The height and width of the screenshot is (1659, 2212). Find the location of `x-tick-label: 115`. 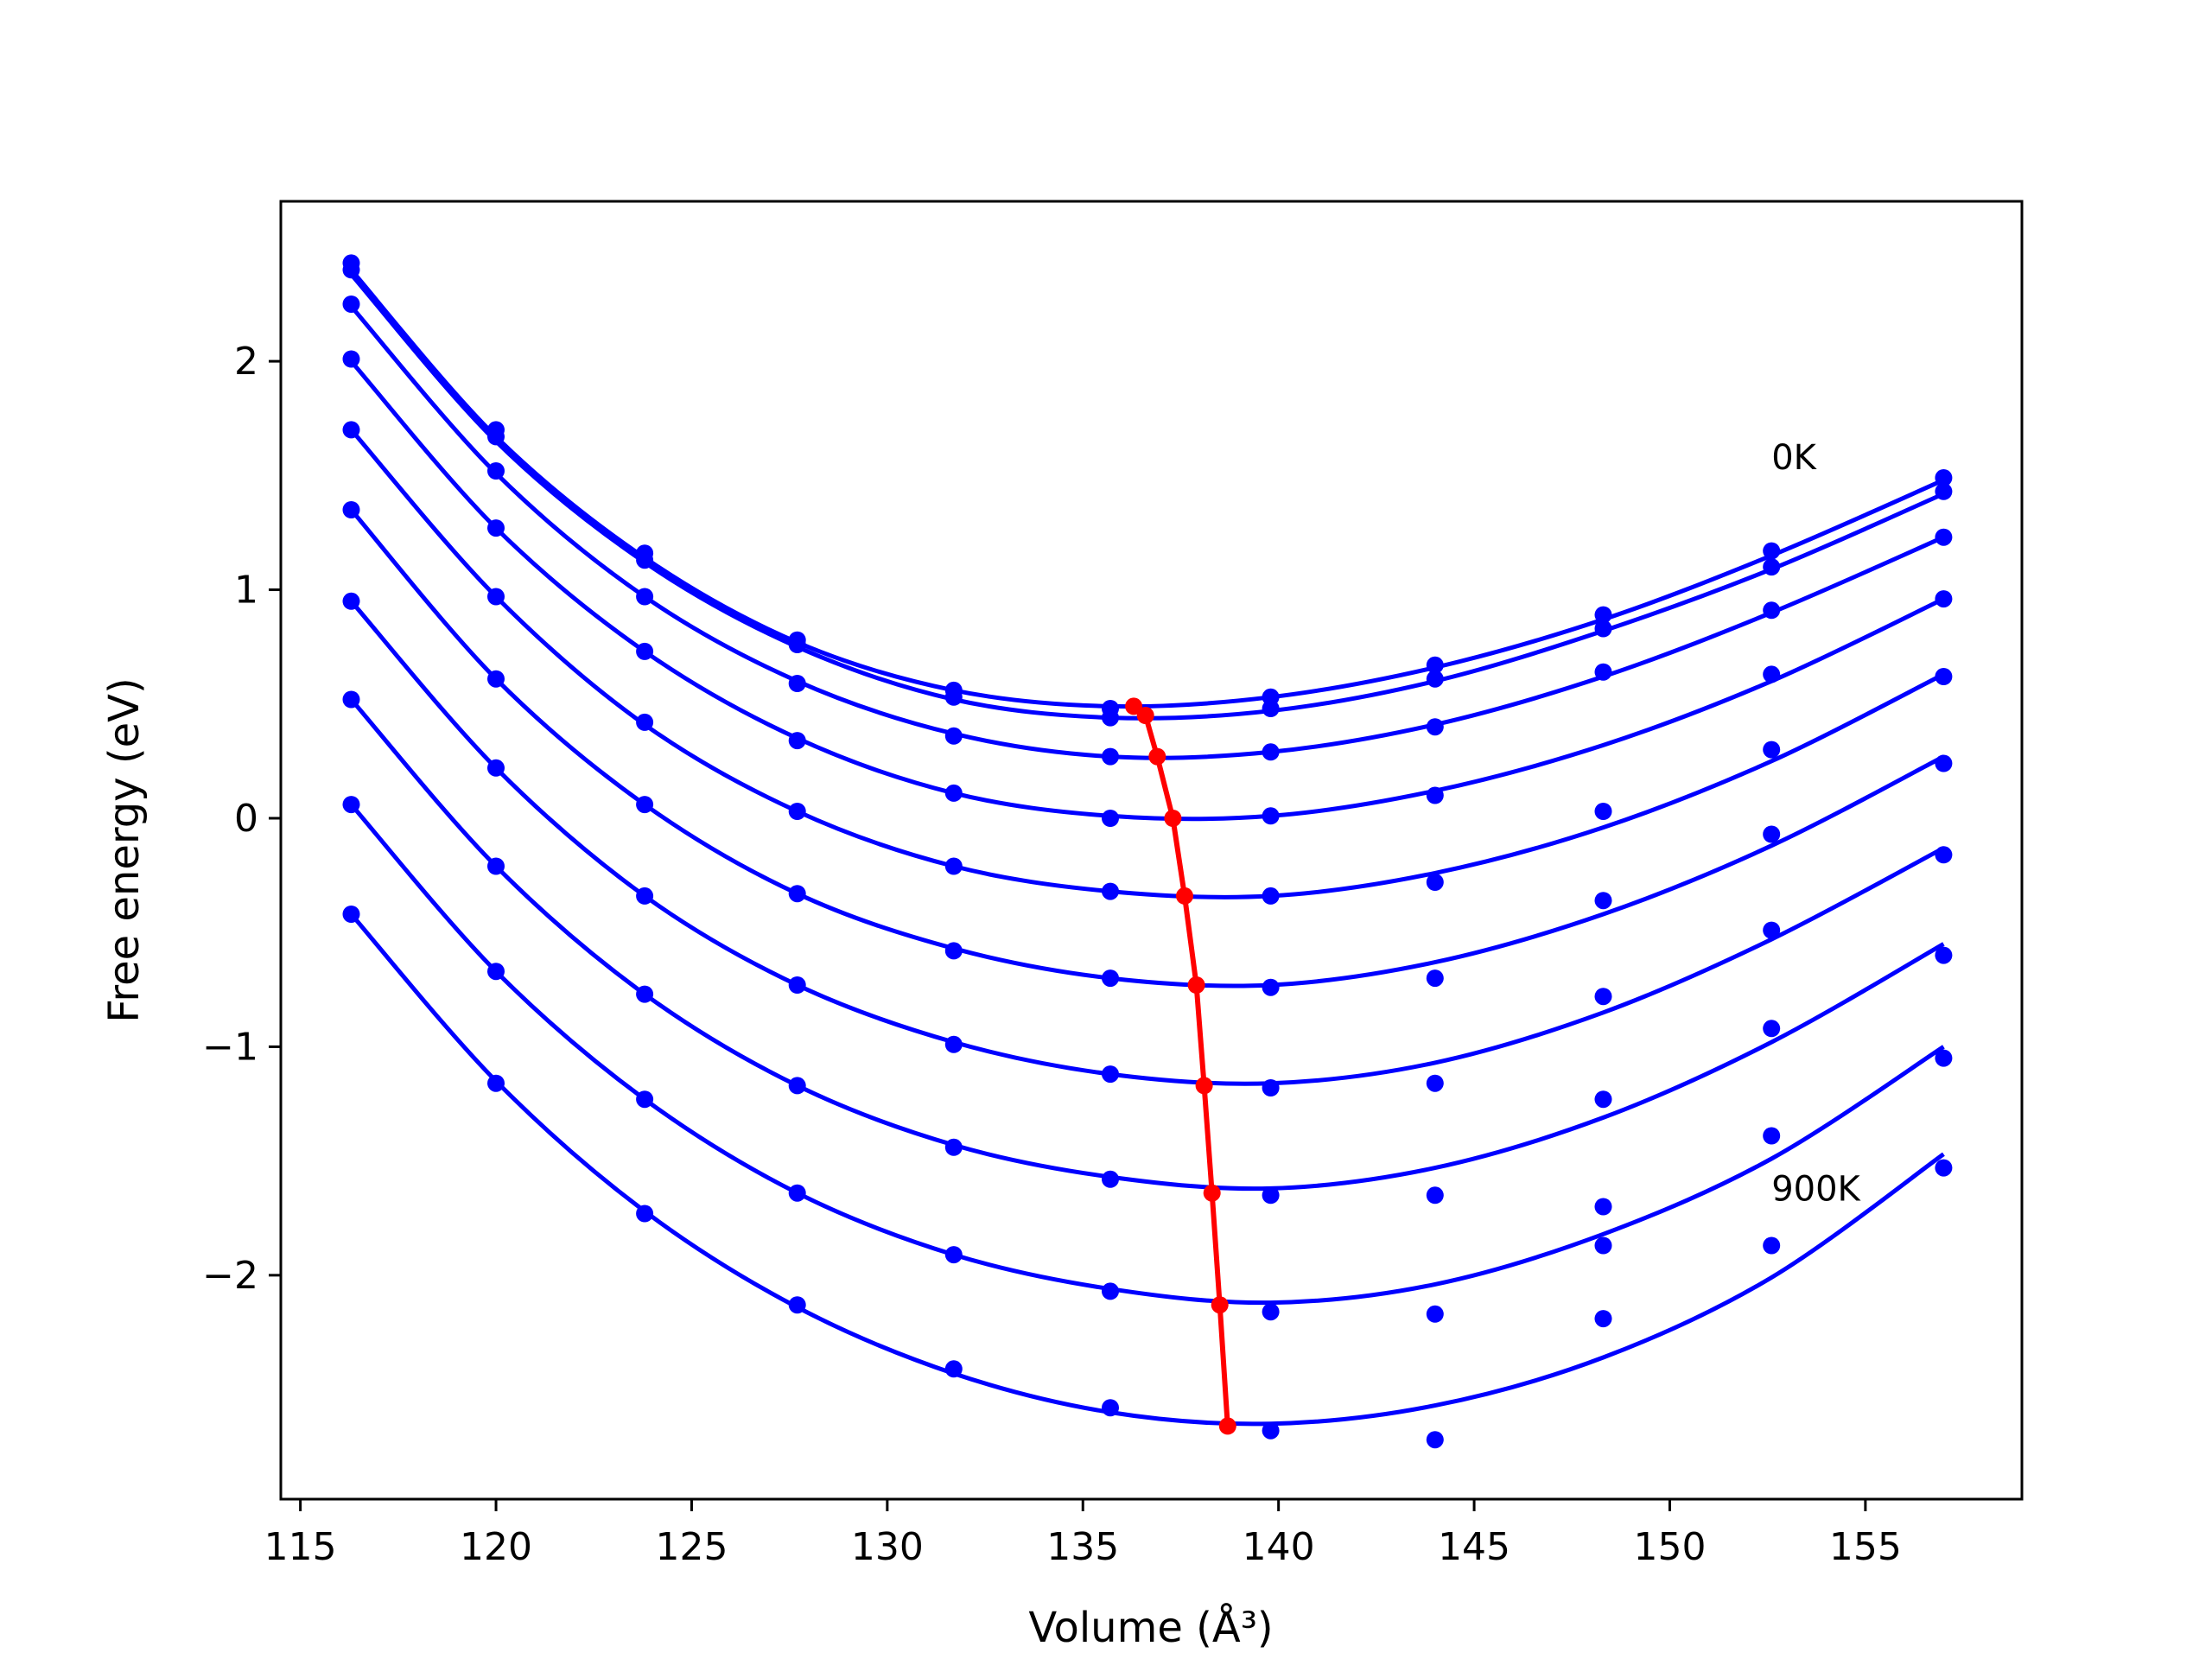

x-tick-label: 115 is located at coordinates (300, 1547).